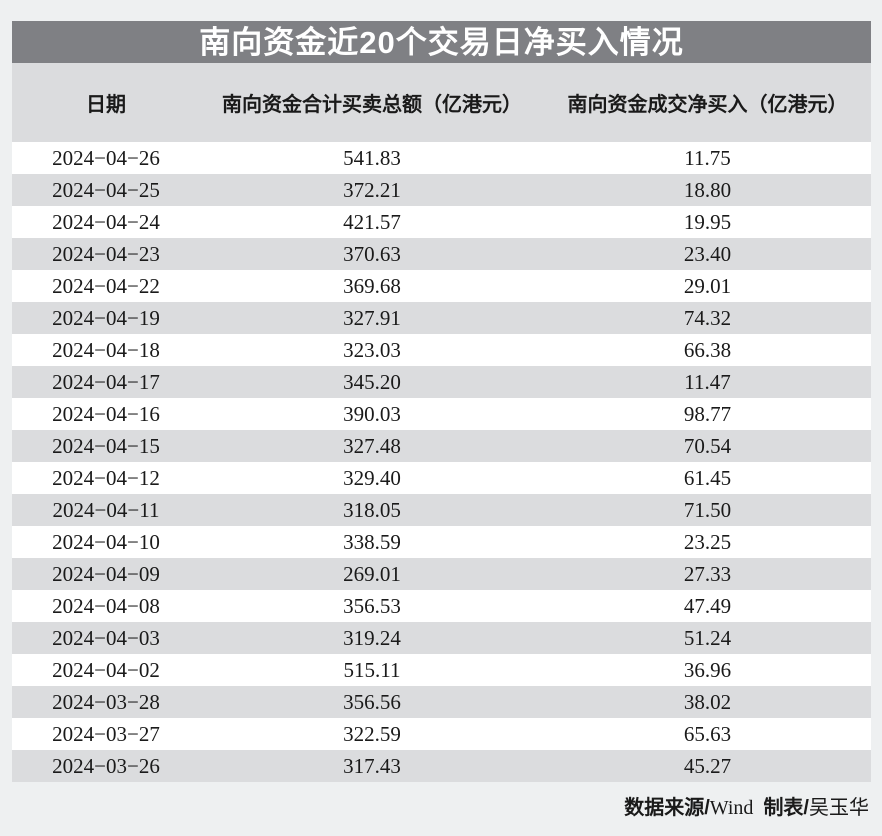 The width and height of the screenshot is (882, 836). I want to click on table-row: 2024−04−25 372.21 18.80, so click(441, 190).